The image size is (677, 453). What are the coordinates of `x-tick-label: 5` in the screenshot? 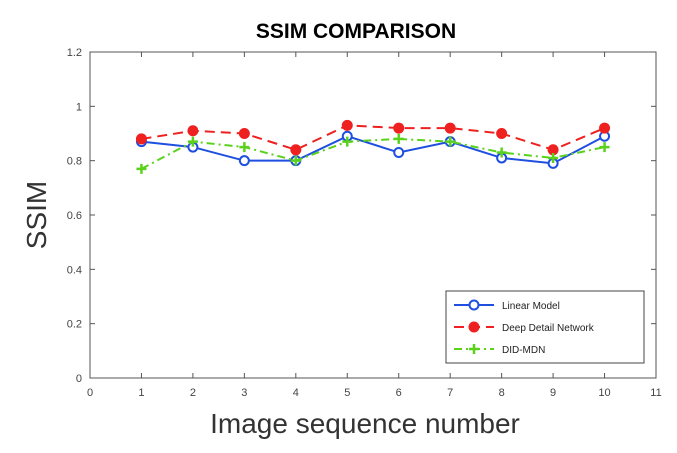 It's located at (347, 393).